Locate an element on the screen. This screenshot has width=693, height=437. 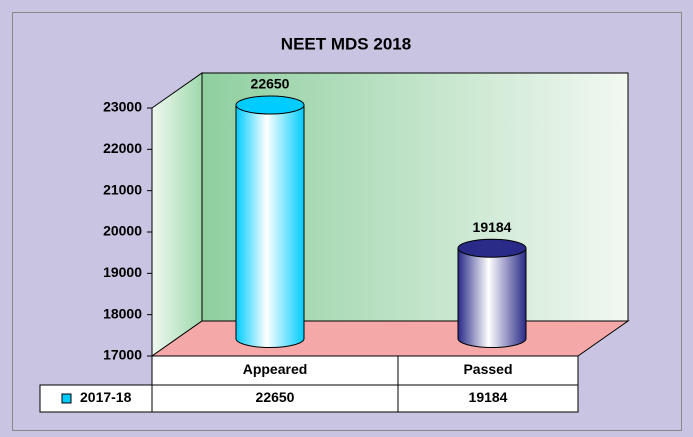
x-category-label: Appeared is located at coordinates (275, 369).